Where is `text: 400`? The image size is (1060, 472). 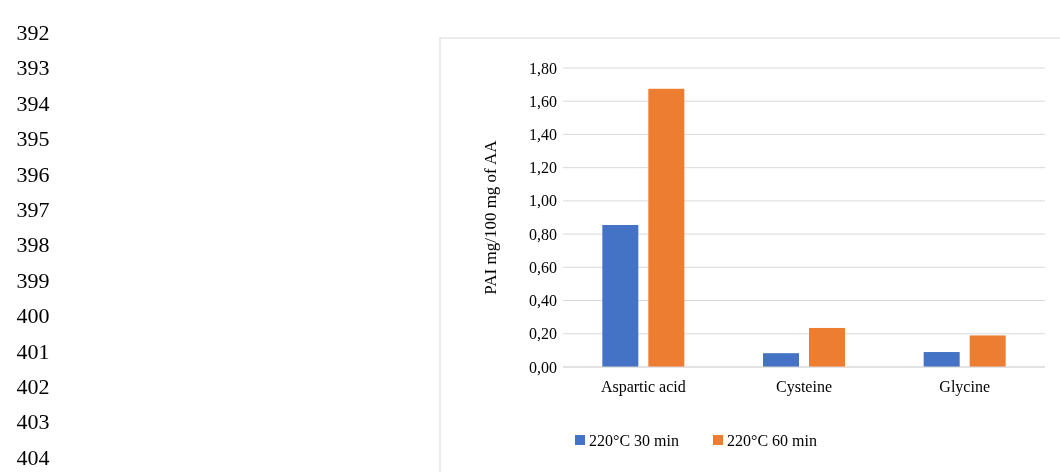 text: 400 is located at coordinates (33, 316).